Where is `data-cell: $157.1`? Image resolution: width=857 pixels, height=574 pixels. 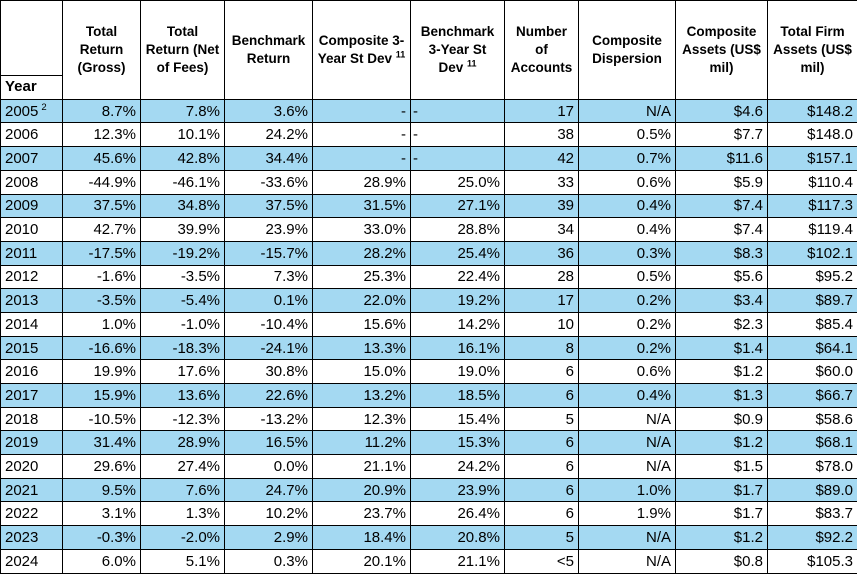 data-cell: $157.1 is located at coordinates (812, 159).